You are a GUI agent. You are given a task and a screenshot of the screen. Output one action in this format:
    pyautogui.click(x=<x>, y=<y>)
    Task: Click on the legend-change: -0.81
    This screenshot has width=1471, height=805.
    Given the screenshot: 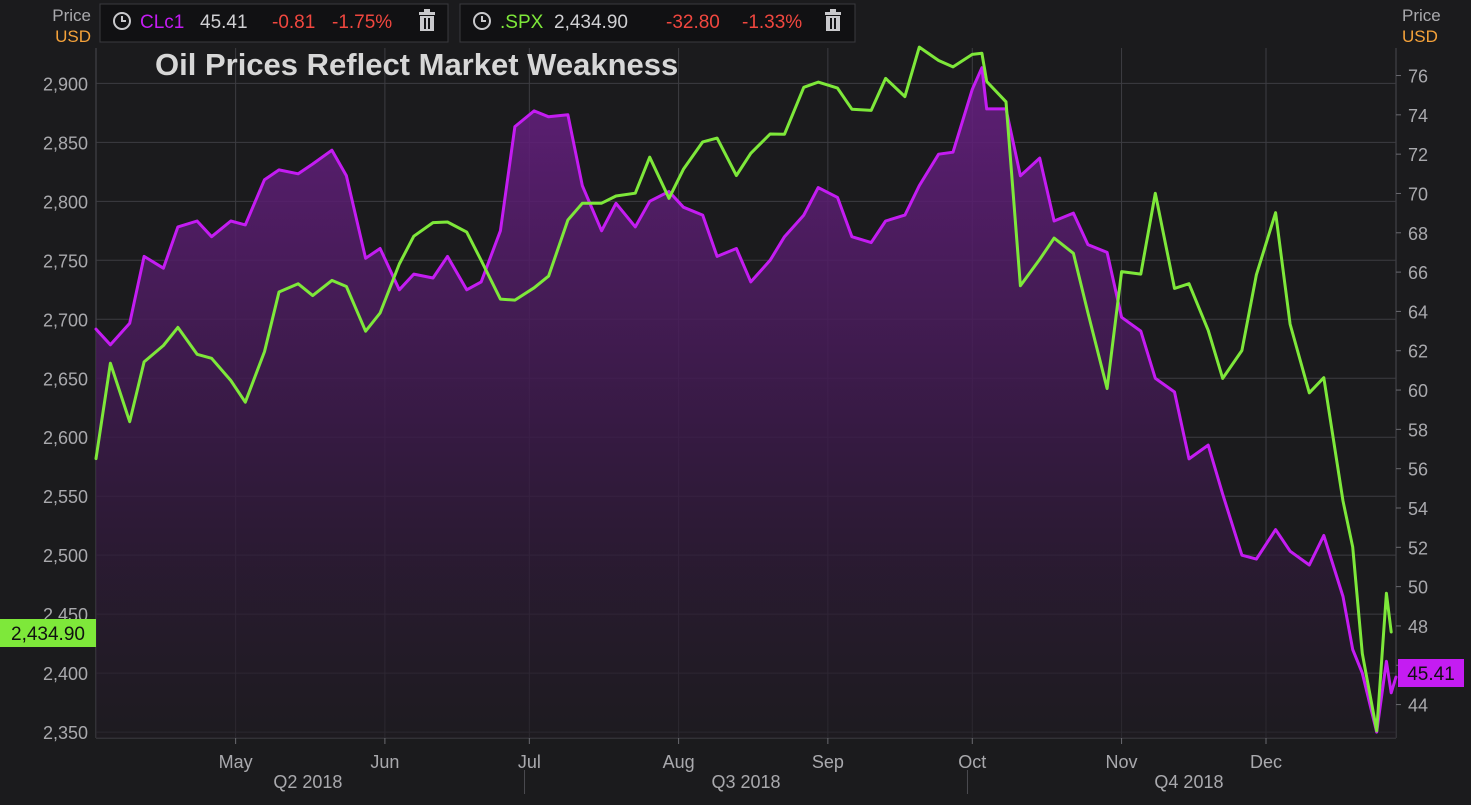 What is the action you would take?
    pyautogui.click(x=293, y=22)
    